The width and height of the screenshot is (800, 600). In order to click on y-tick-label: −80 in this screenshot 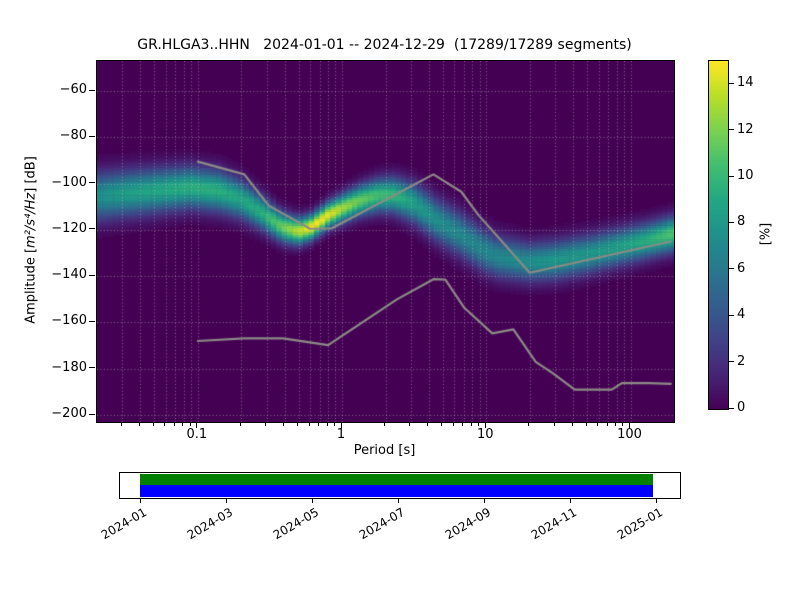, I will do `click(73, 136)`.